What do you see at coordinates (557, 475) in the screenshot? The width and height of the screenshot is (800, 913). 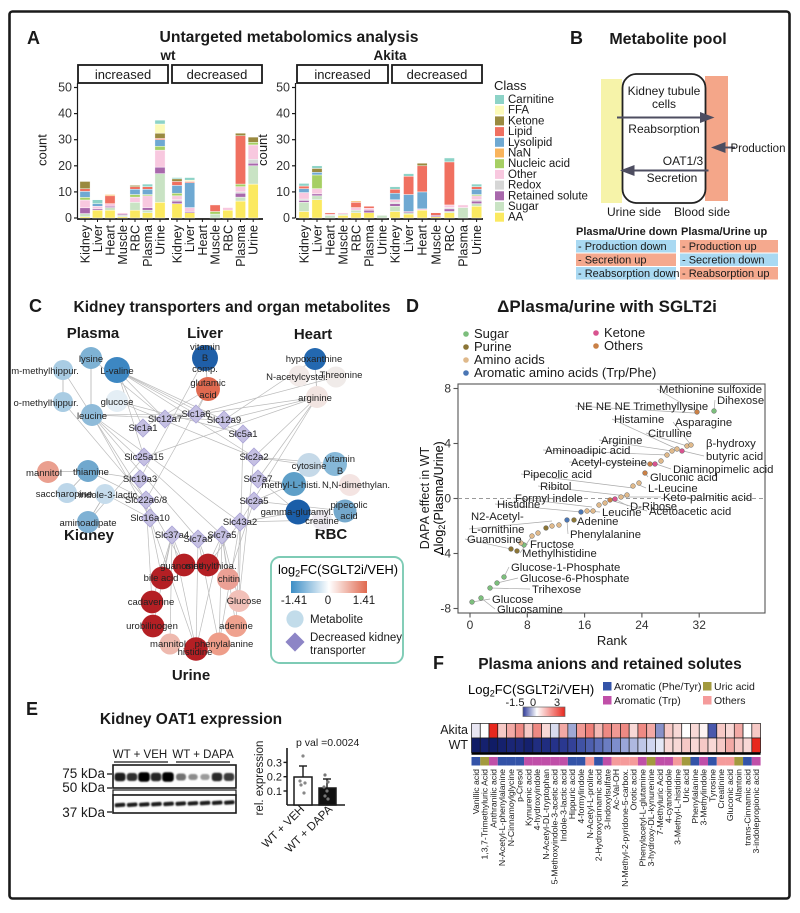 I see `svg-text: Pipecolic acid` at bounding box center [557, 475].